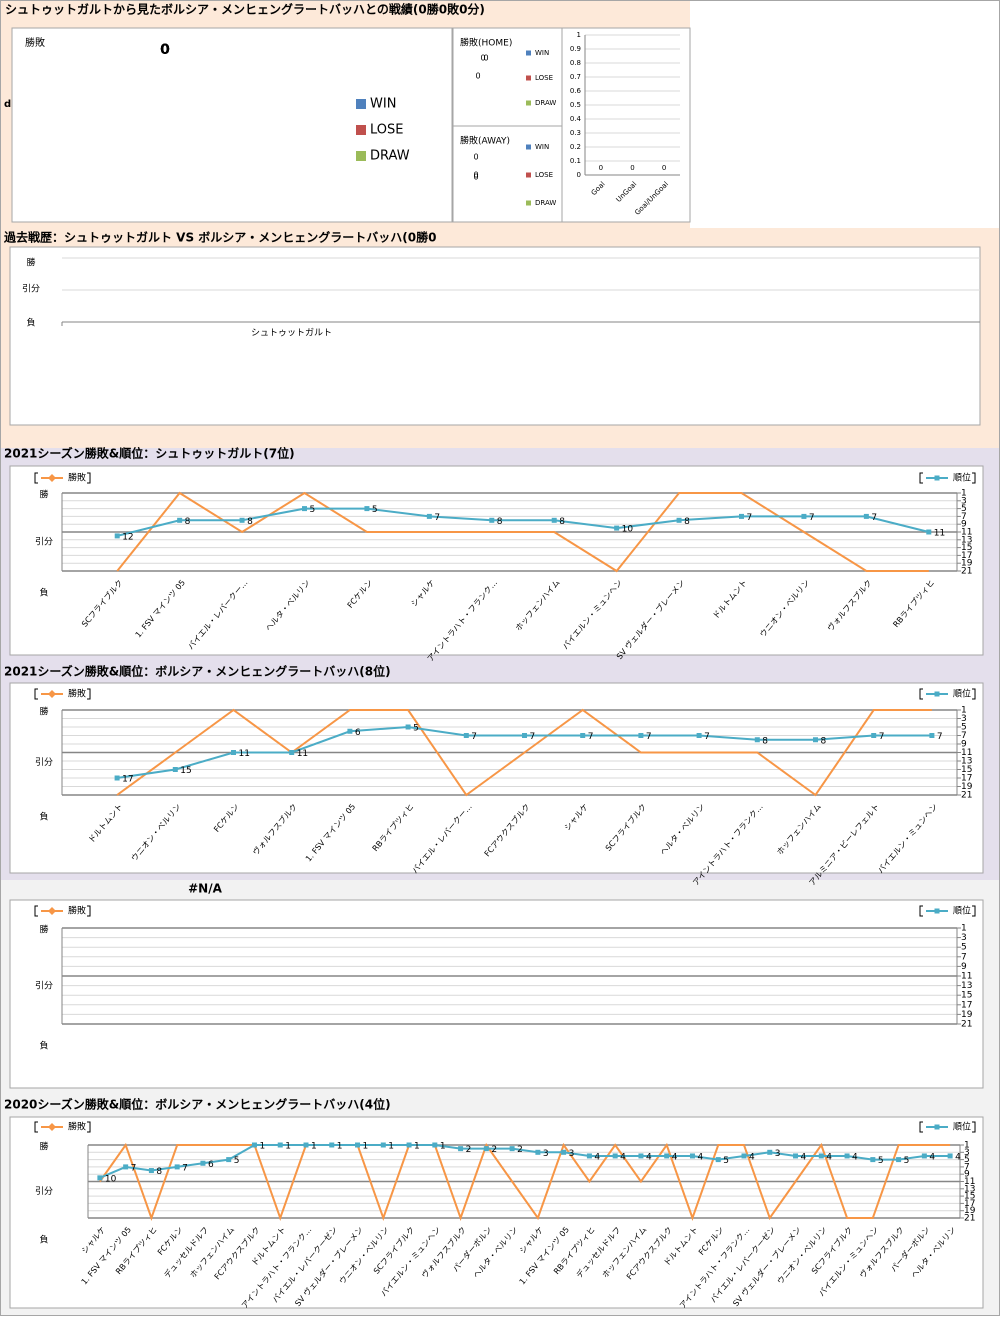 The image size is (1000, 1320). Describe the element at coordinates (30, 263) in the screenshot. I see `y-tick-label: 勝` at that location.